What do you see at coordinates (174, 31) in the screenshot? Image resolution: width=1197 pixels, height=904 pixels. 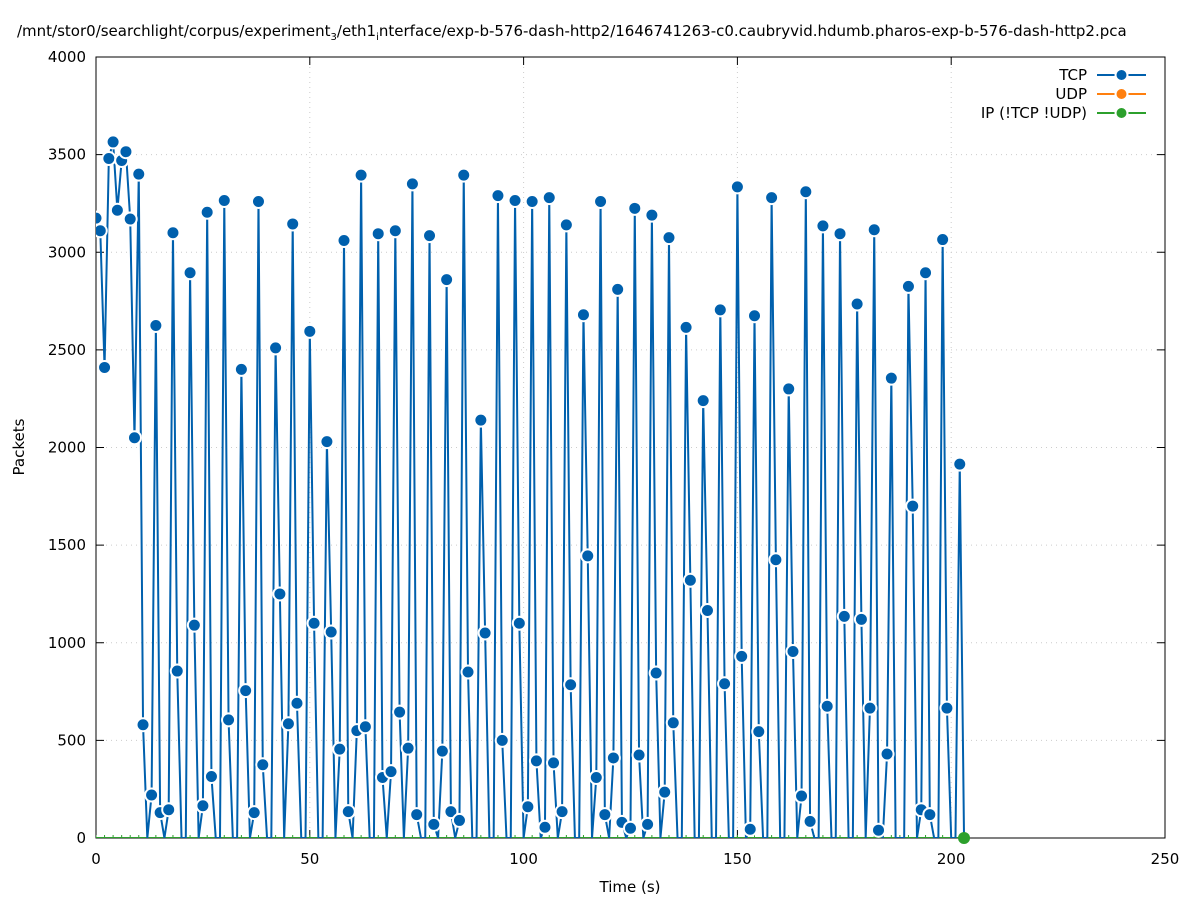 I see `title-part: /mnt/stor0/searchlight/corpus/experiment` at bounding box center [174, 31].